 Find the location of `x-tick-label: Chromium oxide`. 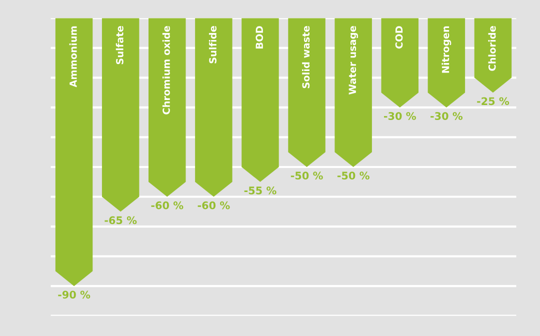

x-tick-label: Chromium oxide is located at coordinates (166, 70).